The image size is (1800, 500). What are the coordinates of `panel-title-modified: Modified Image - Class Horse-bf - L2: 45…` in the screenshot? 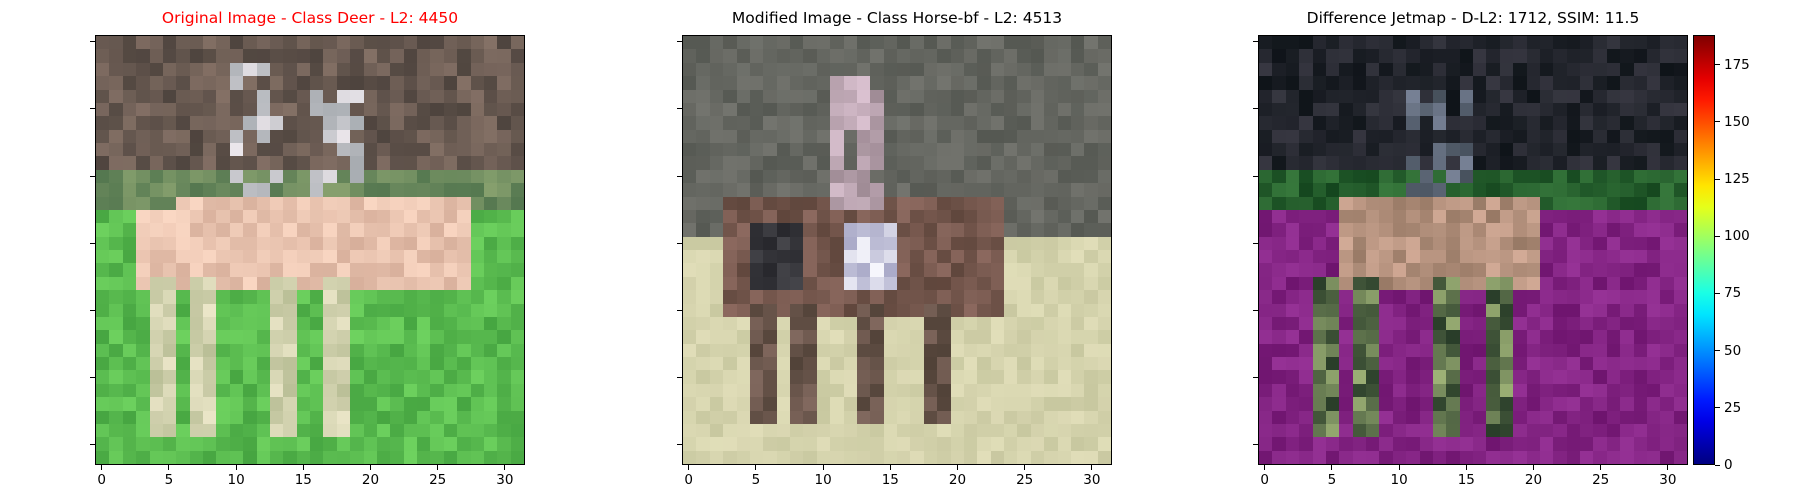 It's located at (897, 18).